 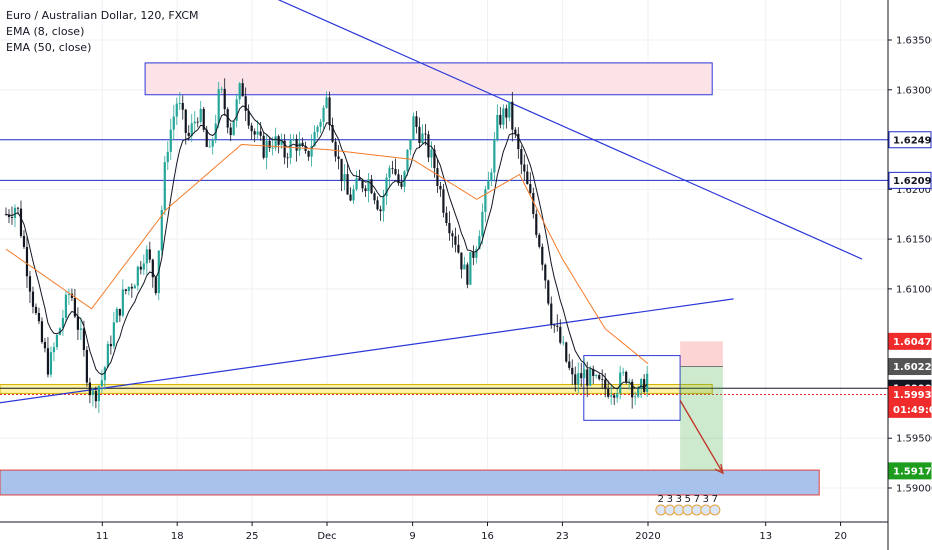 I want to click on event-mark-count: 7, so click(x=697, y=499).